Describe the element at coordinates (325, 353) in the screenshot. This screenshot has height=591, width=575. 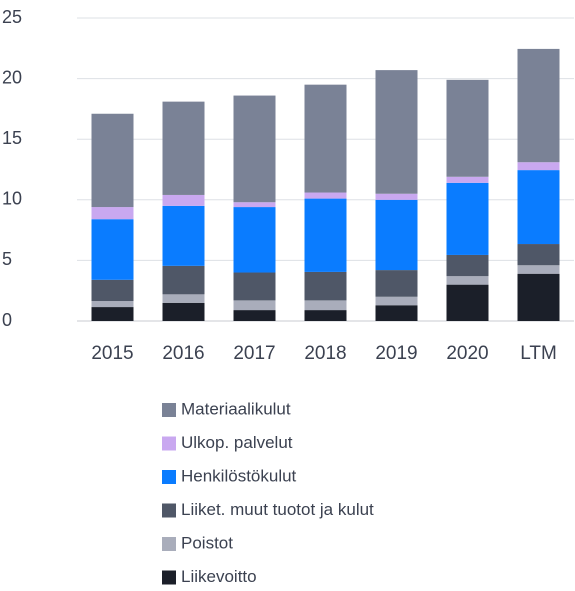
I see `x-tick-label: 2018` at that location.